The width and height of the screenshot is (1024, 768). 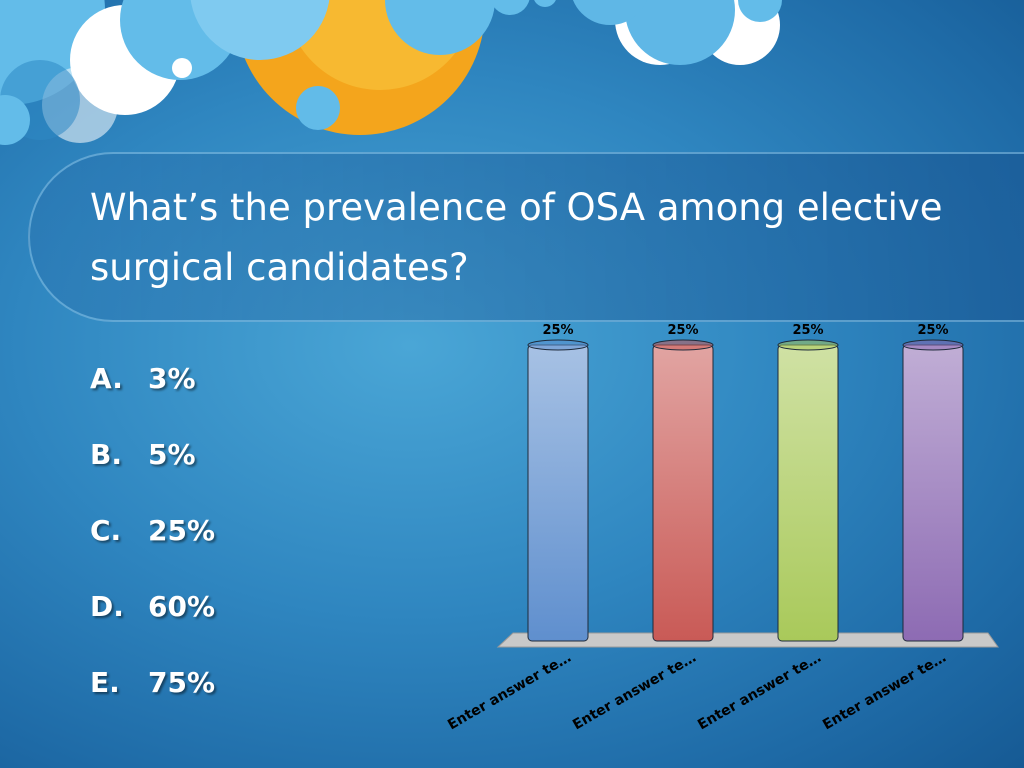 What do you see at coordinates (106, 530) in the screenshot?
I see `option-letter: C.` at bounding box center [106, 530].